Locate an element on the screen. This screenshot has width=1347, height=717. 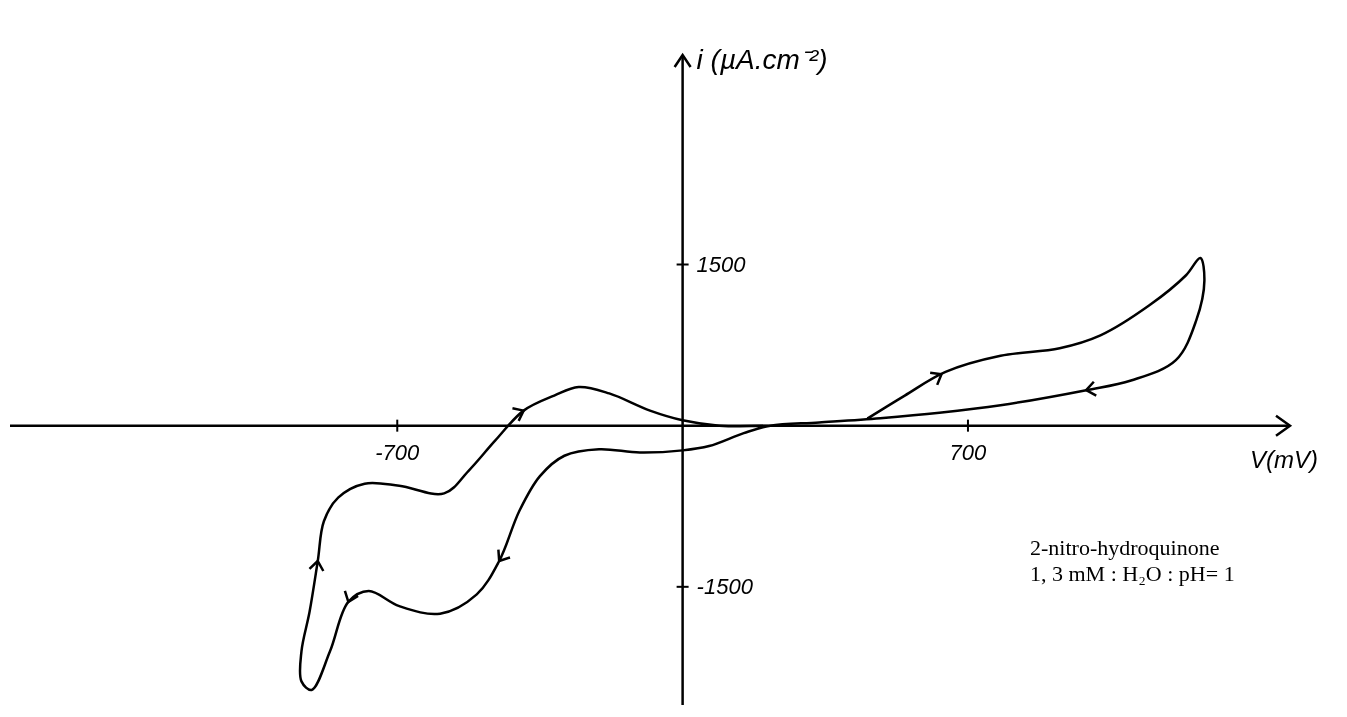
y-axis-title: i (µA.cm⁻²) is located at coordinates (762, 59).